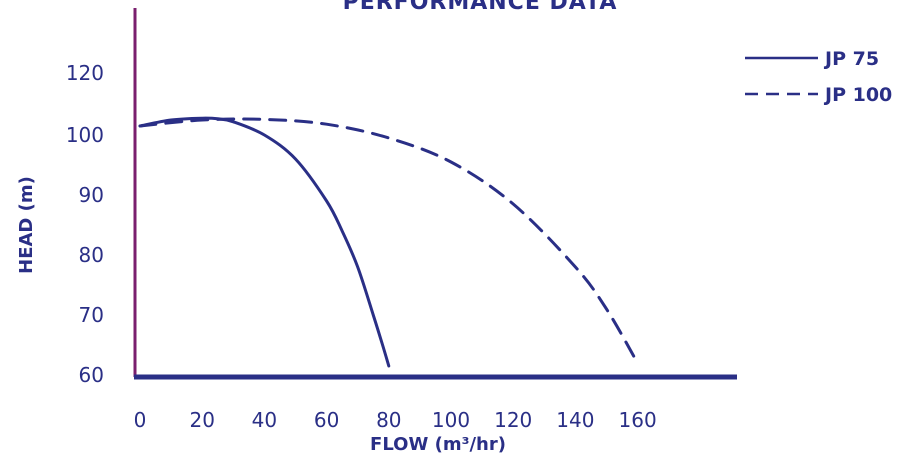 The image size is (903, 457). What do you see at coordinates (575, 420) in the screenshot?
I see `x-tick-label: 140` at bounding box center [575, 420].